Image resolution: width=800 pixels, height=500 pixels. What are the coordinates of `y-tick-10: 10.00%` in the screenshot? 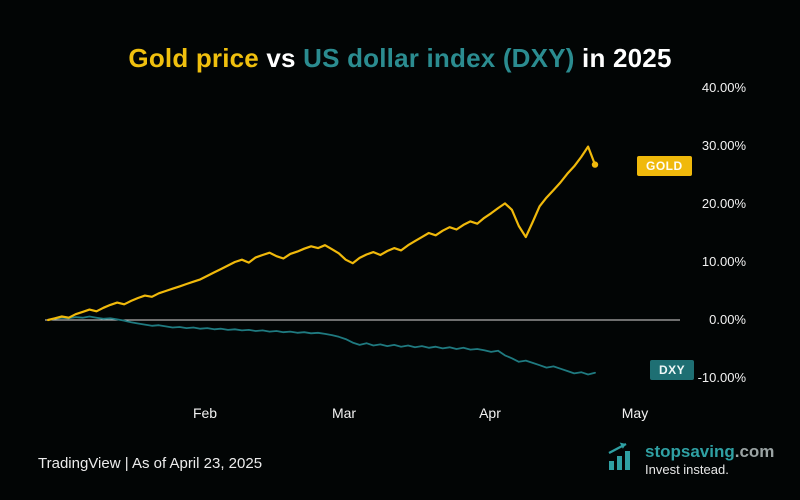 It's located at (723, 261).